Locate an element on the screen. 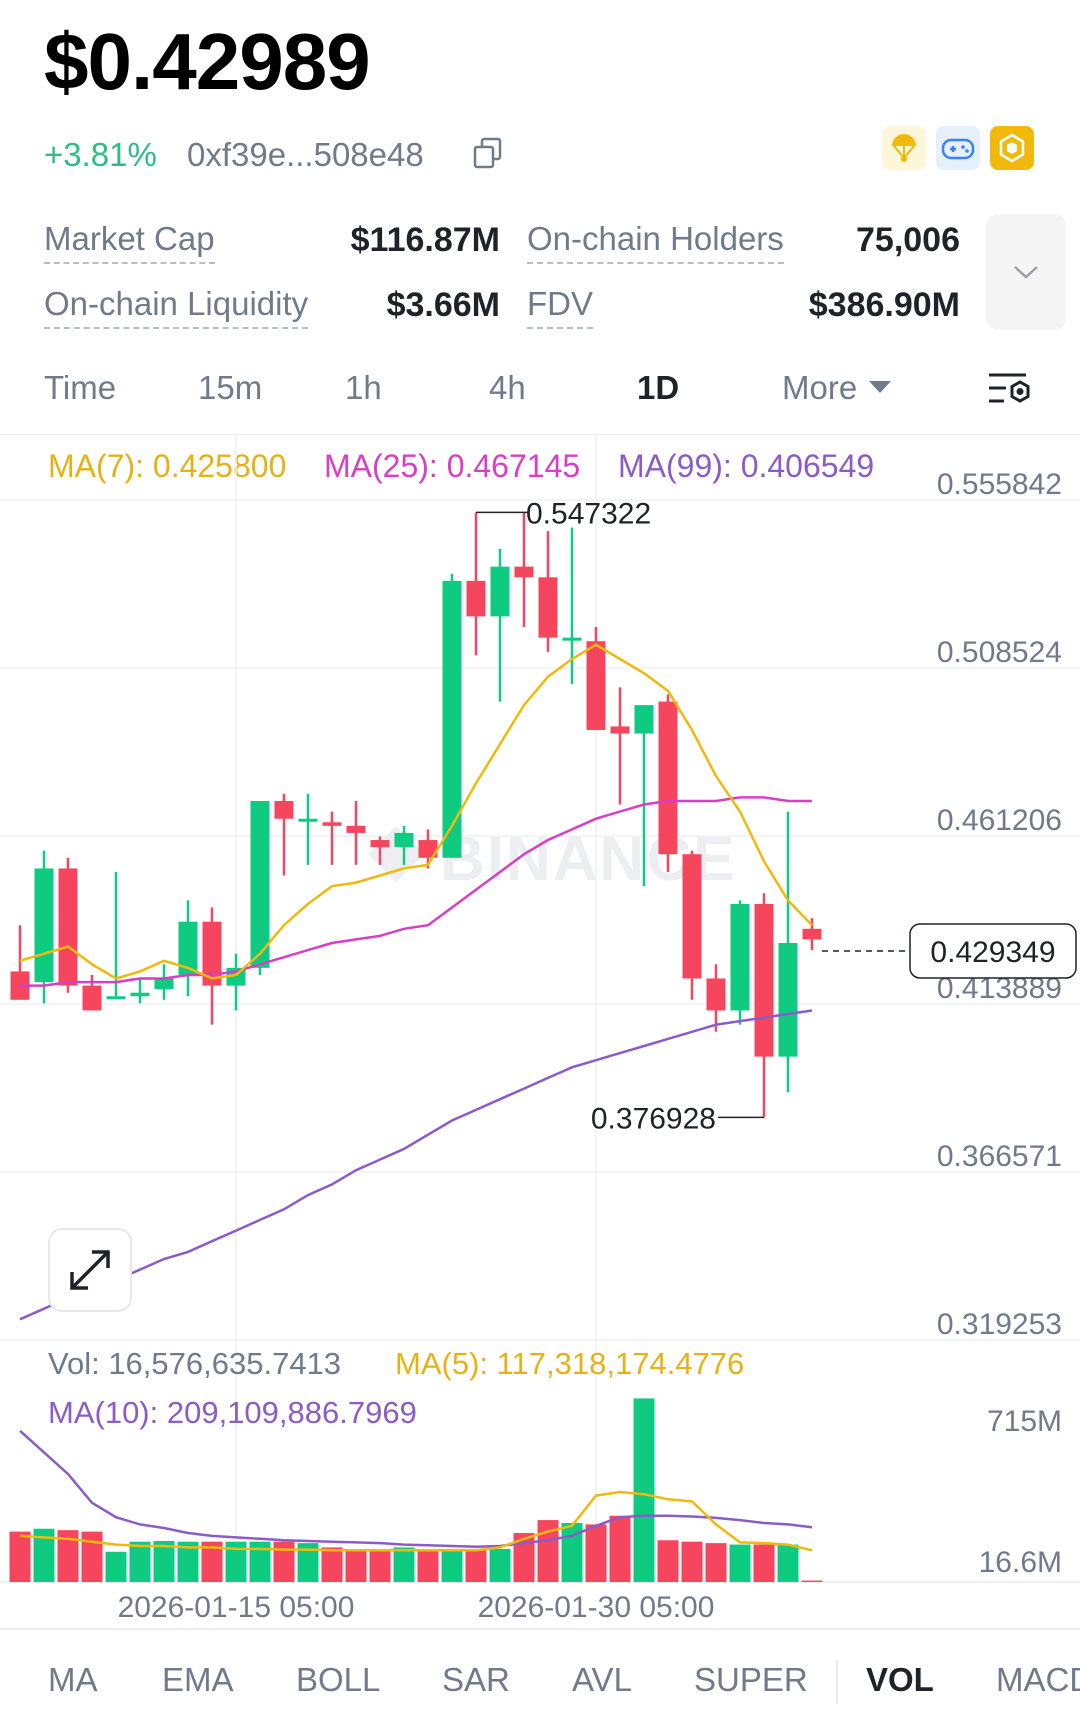 The height and width of the screenshot is (1712, 1080). tab-time: Time is located at coordinates (80, 387).